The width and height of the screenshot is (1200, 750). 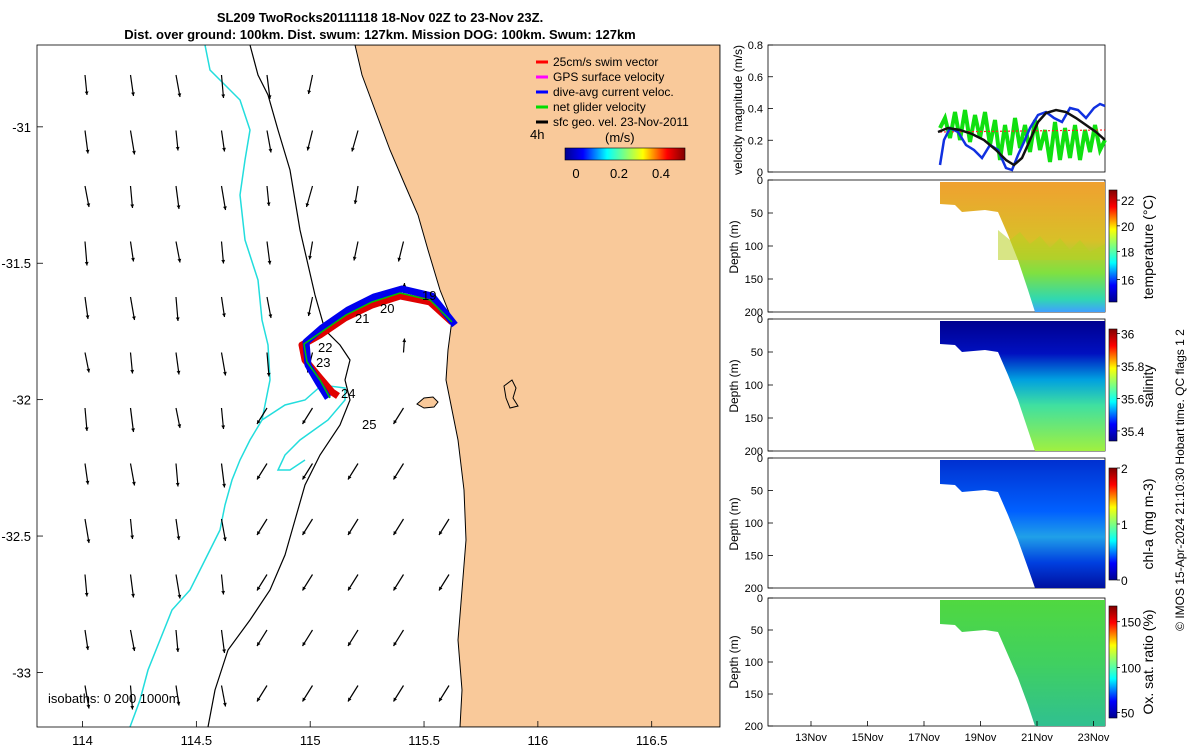 What do you see at coordinates (1133, 432) in the screenshot?
I see `colorbar-tick-label: 35.4` at bounding box center [1133, 432].